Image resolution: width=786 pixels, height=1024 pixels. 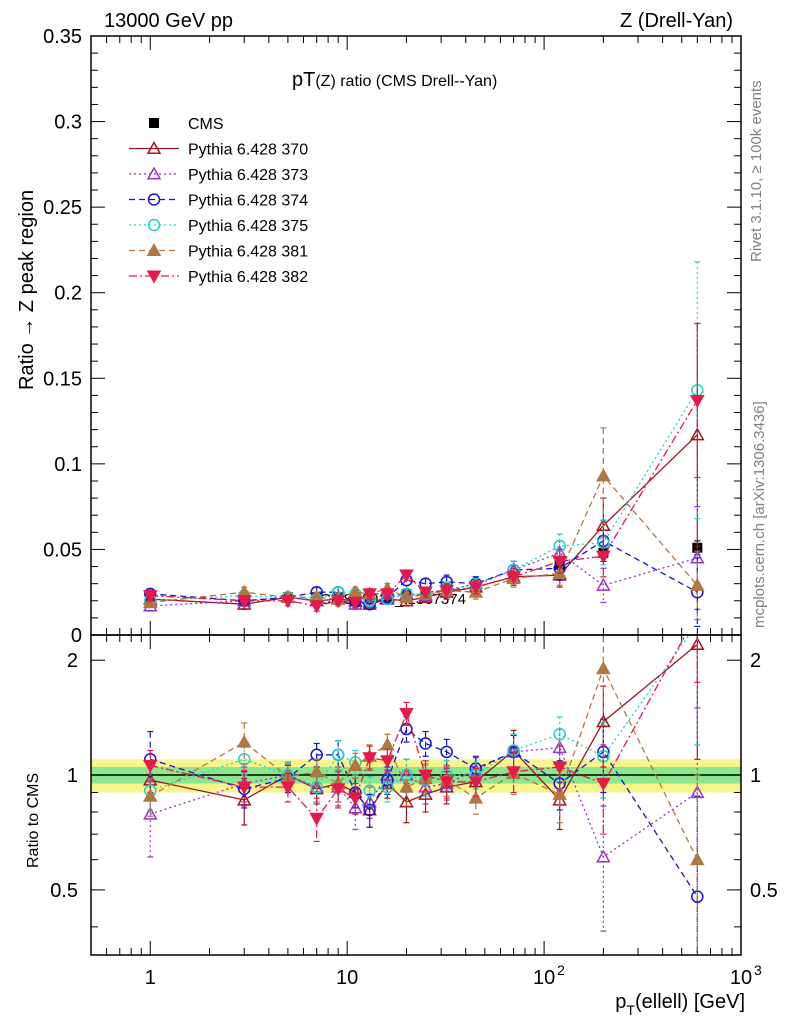 What do you see at coordinates (248, 226) in the screenshot?
I see `legend-label-375: Pythia 6.428 375` at bounding box center [248, 226].